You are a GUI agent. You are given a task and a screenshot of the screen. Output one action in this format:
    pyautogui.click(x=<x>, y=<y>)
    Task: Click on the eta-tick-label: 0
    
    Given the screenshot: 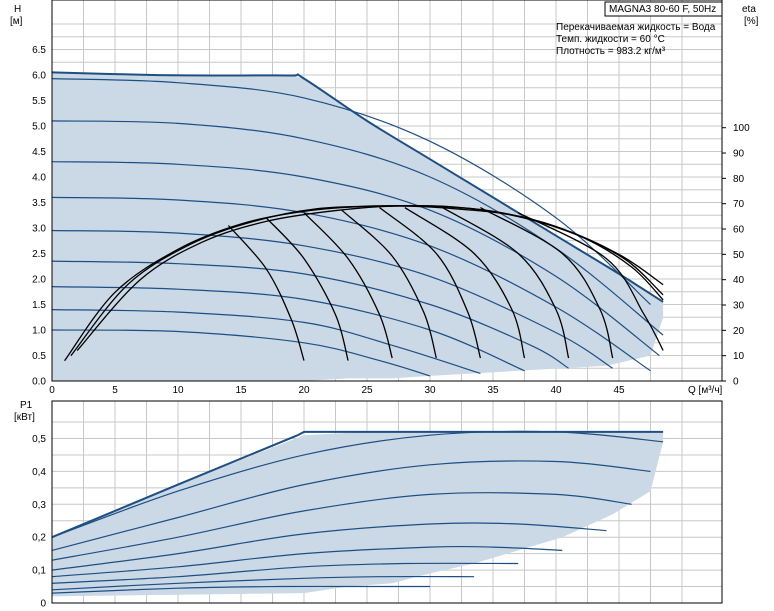 What is the action you would take?
    pyautogui.click(x=736, y=382)
    